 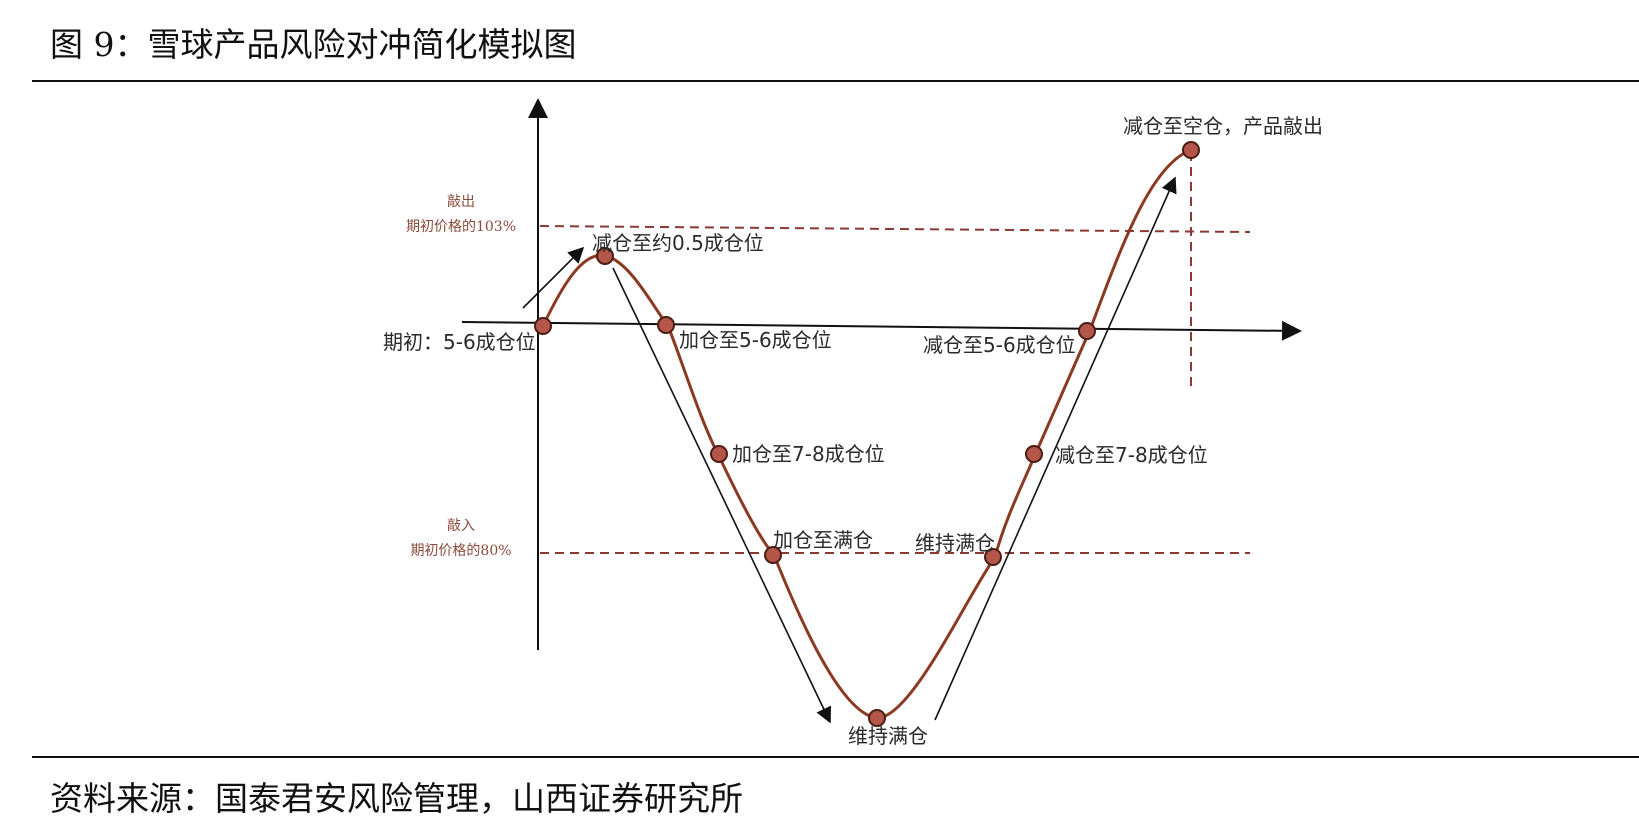 I want to click on label-peak: 减仓至约0.5成仓位, so click(x=678, y=243).